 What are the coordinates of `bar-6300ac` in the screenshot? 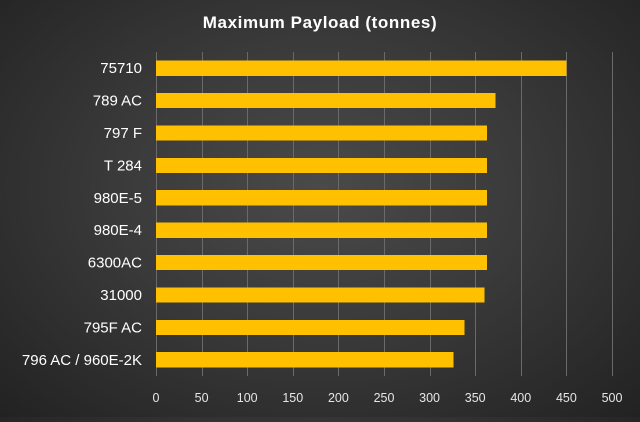 It's located at (322, 262).